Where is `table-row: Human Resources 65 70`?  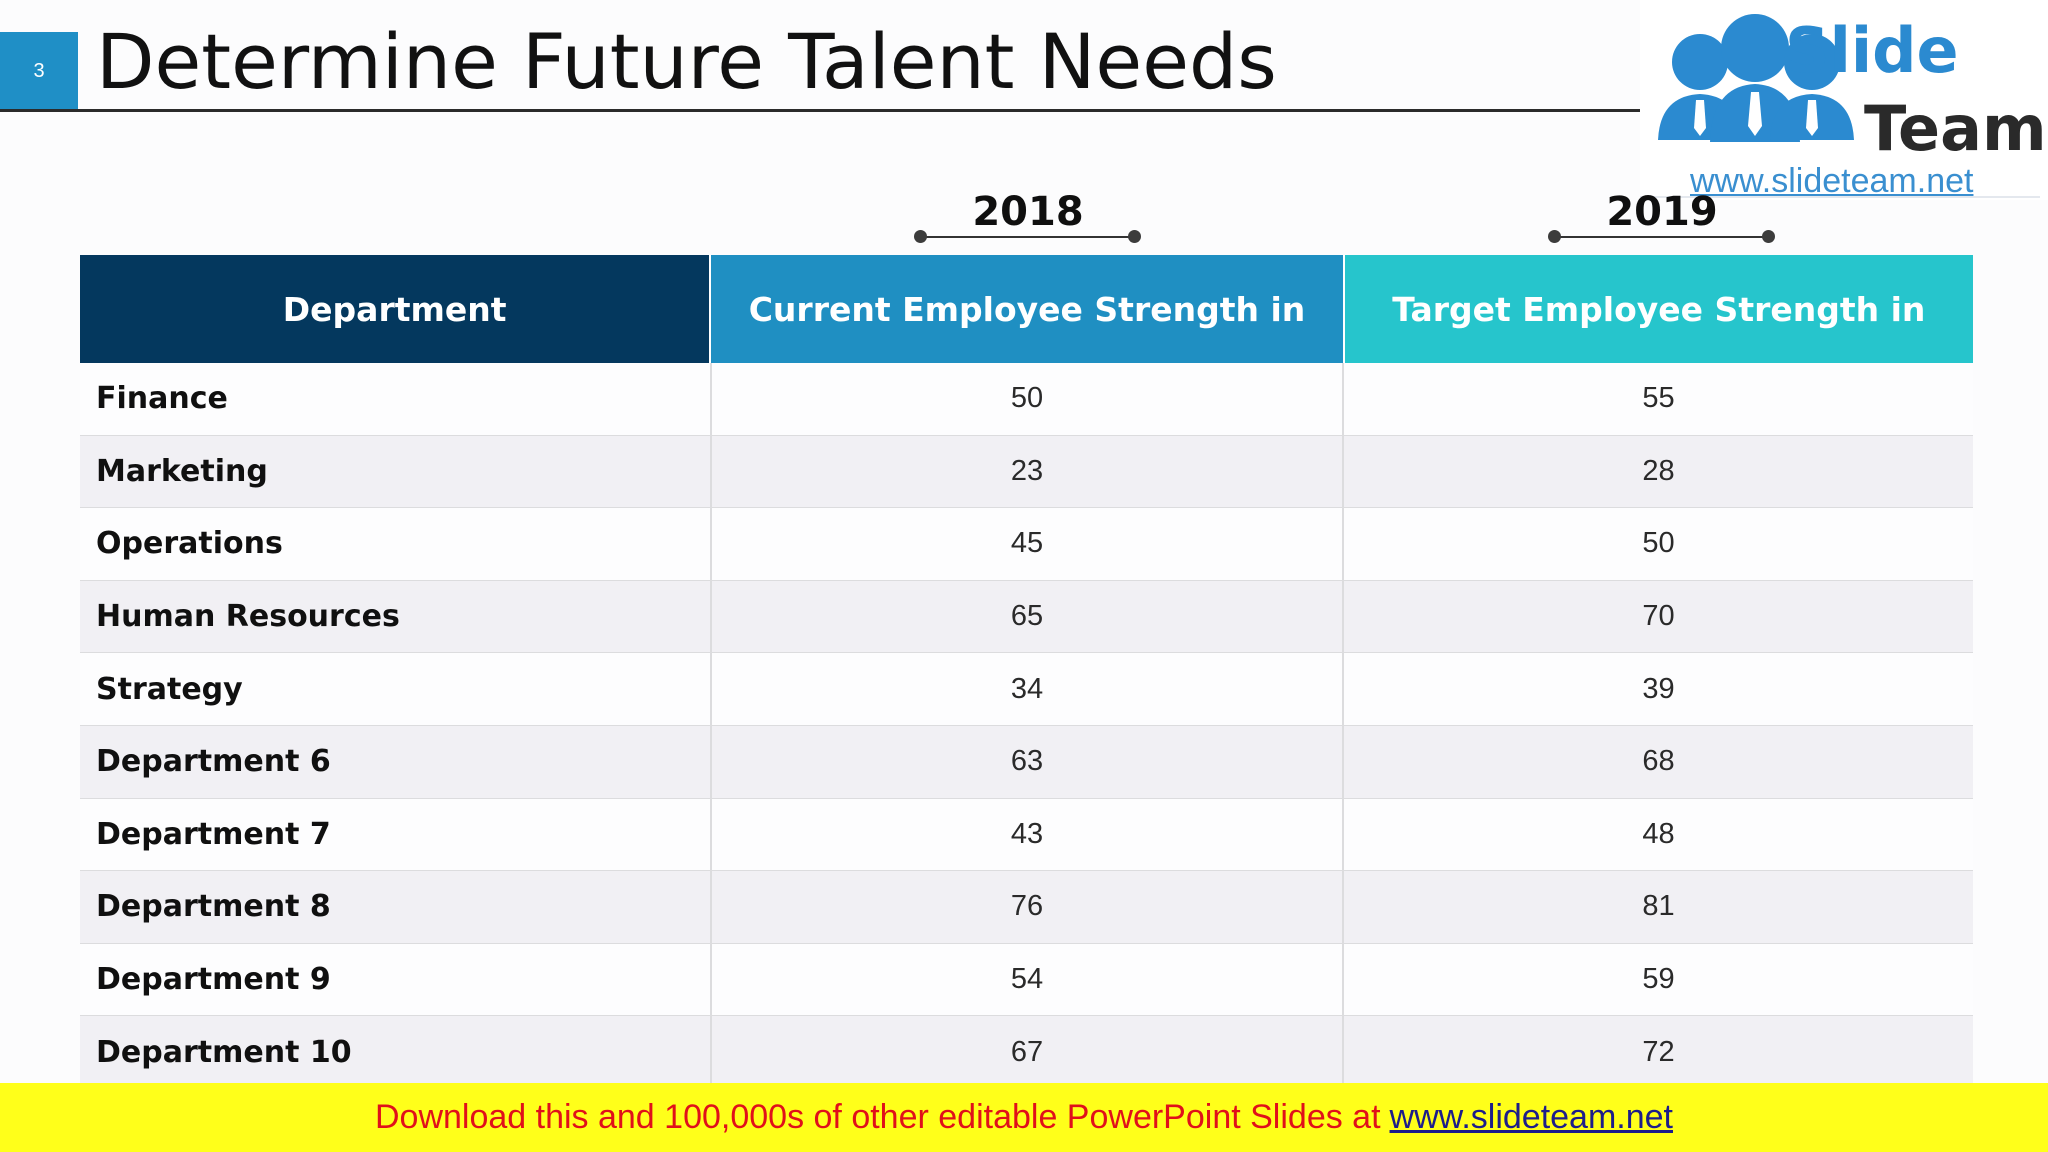
table-row: Human Resources 65 70 is located at coordinates (1026, 617).